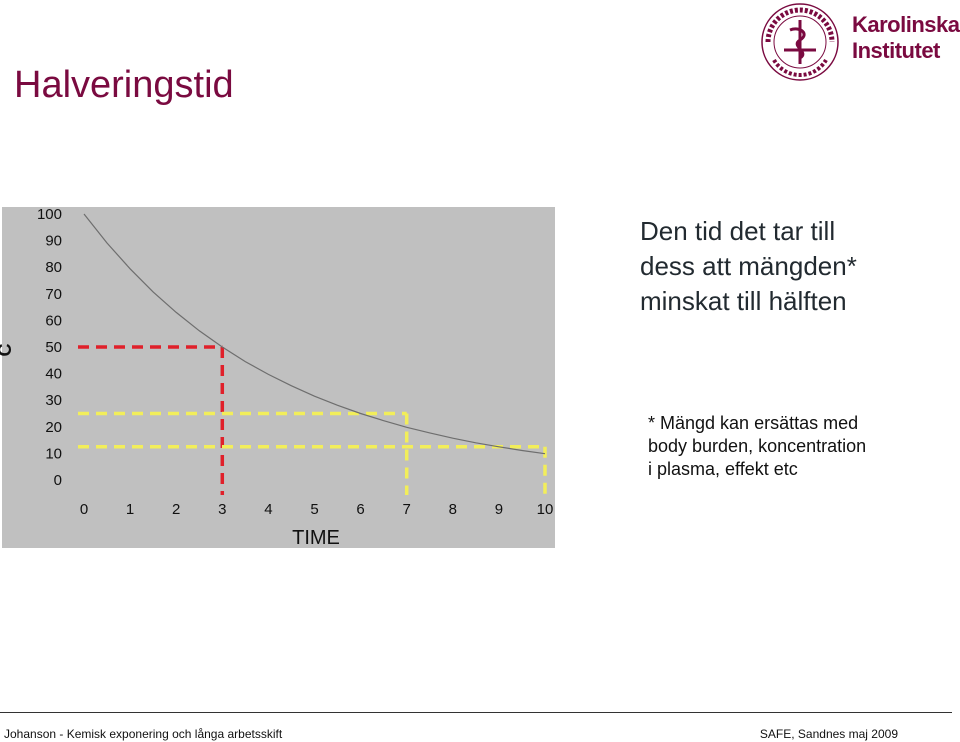  Describe the element at coordinates (499, 509) in the screenshot. I see `x-tick-label: 9` at that location.